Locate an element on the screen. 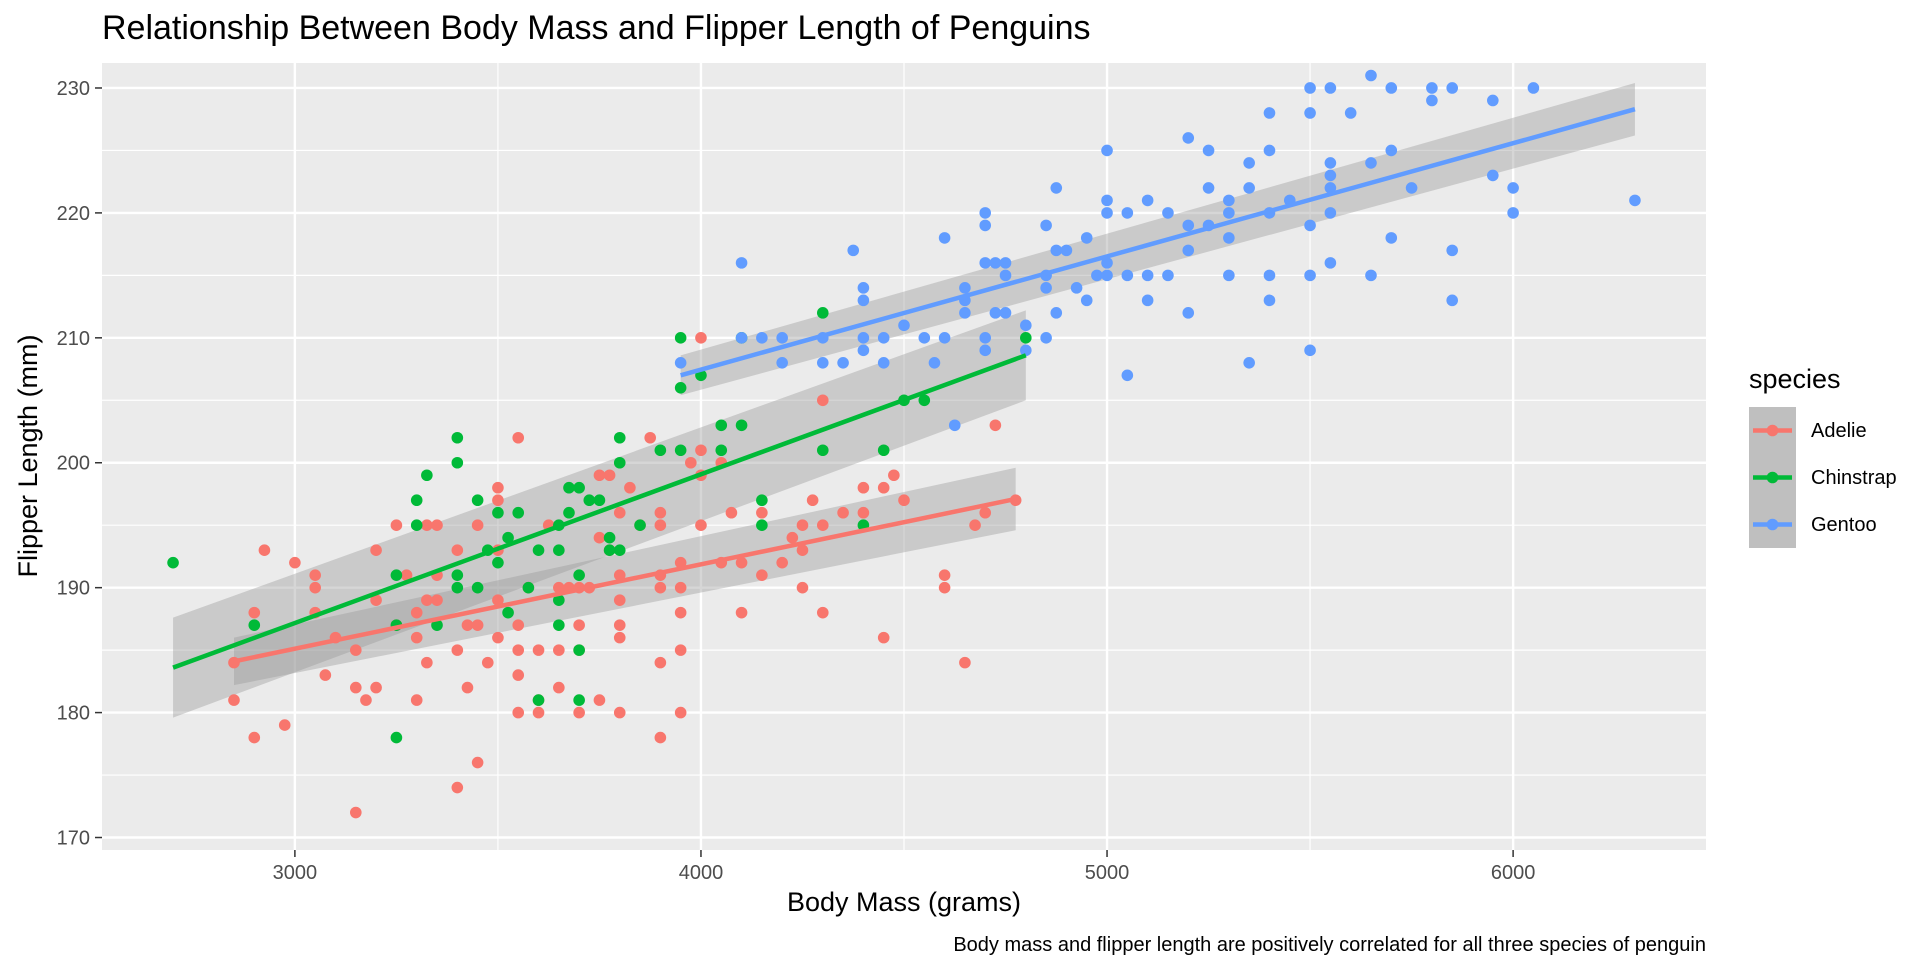  legend-key-point-chinstrap is located at coordinates (1772, 477).